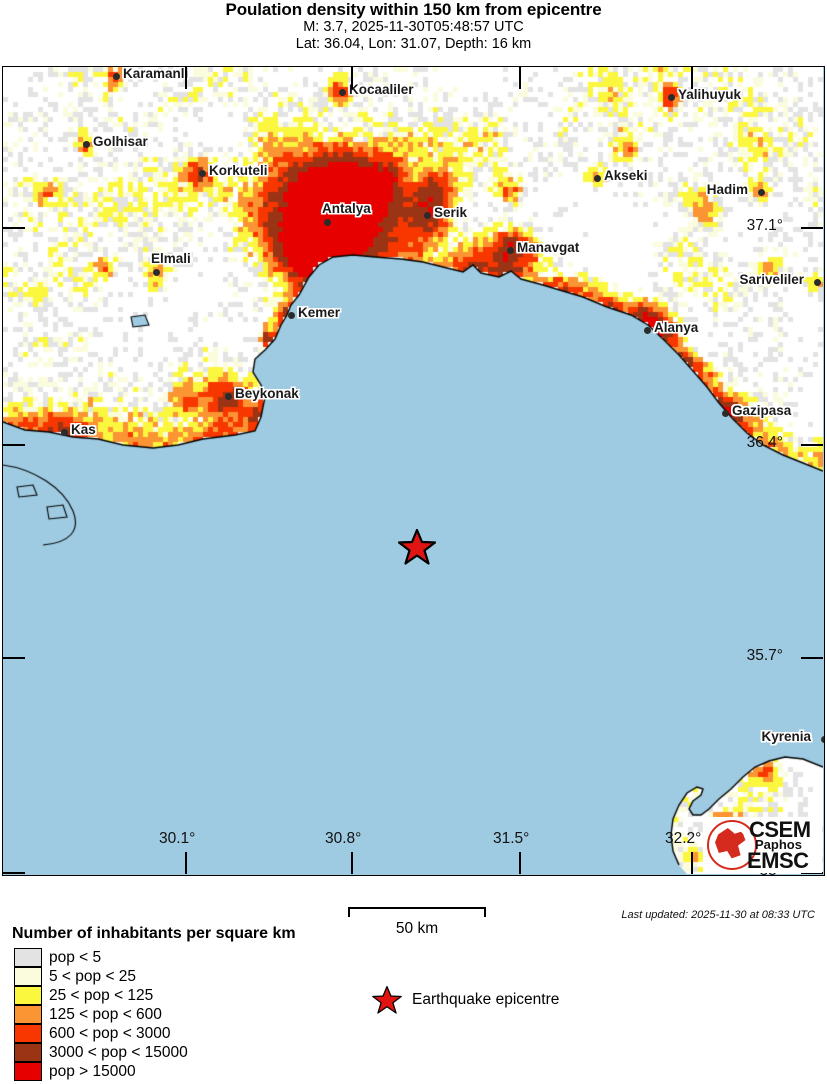 The height and width of the screenshot is (1084, 827). I want to click on logo-paphos-text: Paphos, so click(778, 844).